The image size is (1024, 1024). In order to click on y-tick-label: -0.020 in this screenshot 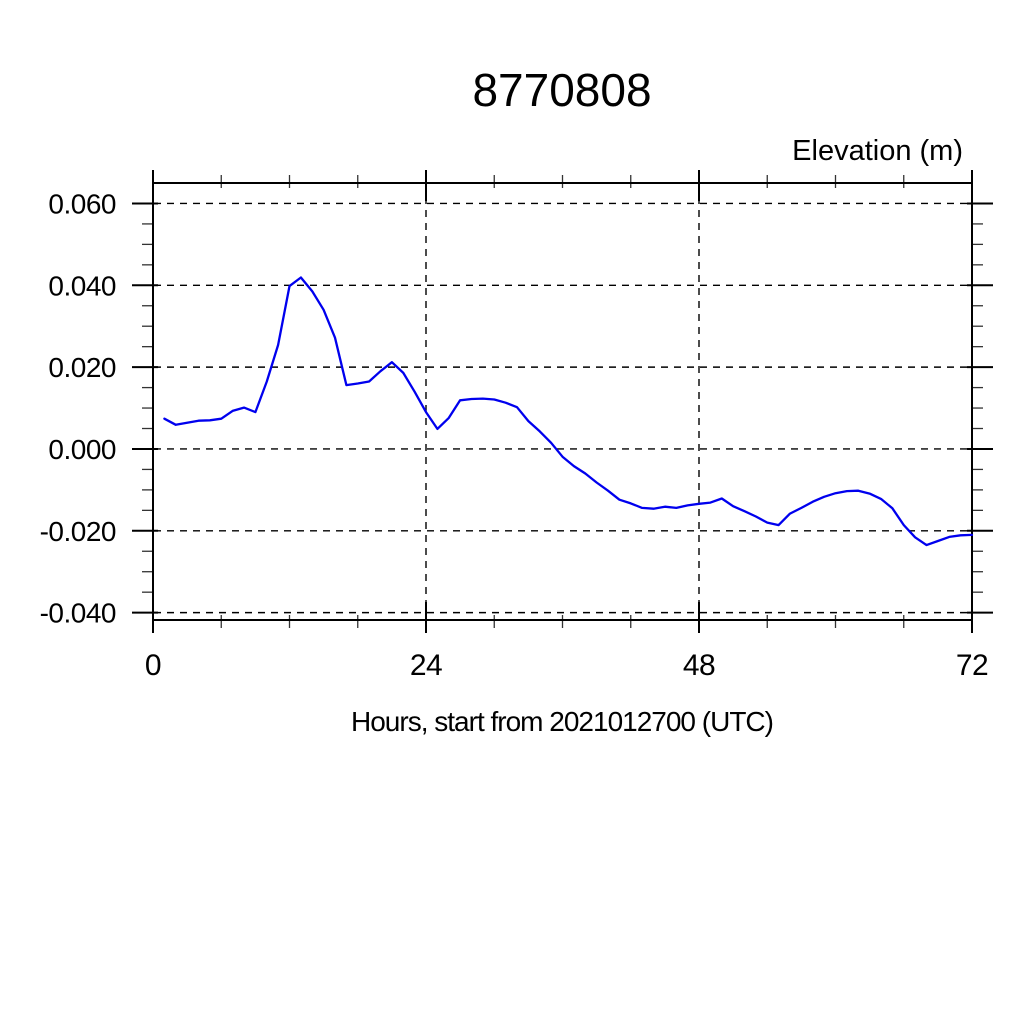, I will do `click(78, 531)`.